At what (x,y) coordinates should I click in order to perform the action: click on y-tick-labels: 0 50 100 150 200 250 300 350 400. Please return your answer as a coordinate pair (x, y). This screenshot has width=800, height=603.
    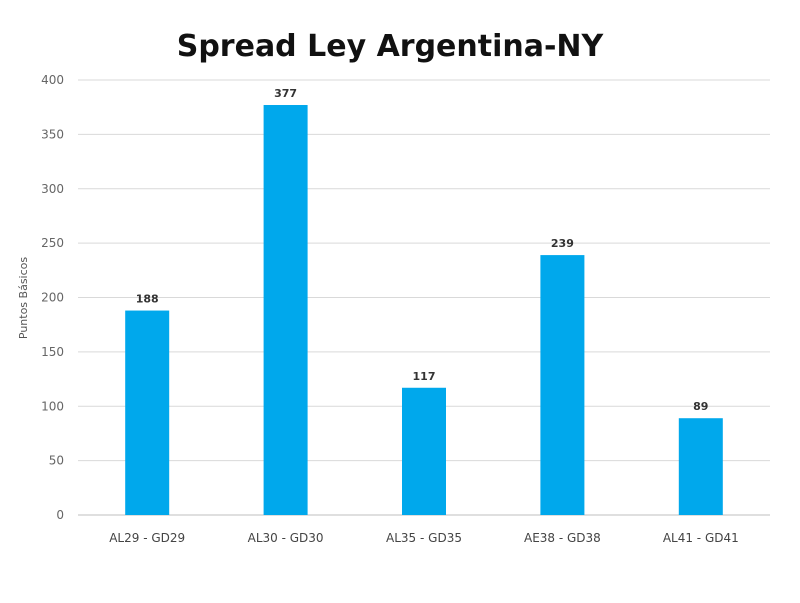
    Looking at the image, I should click on (52, 297).